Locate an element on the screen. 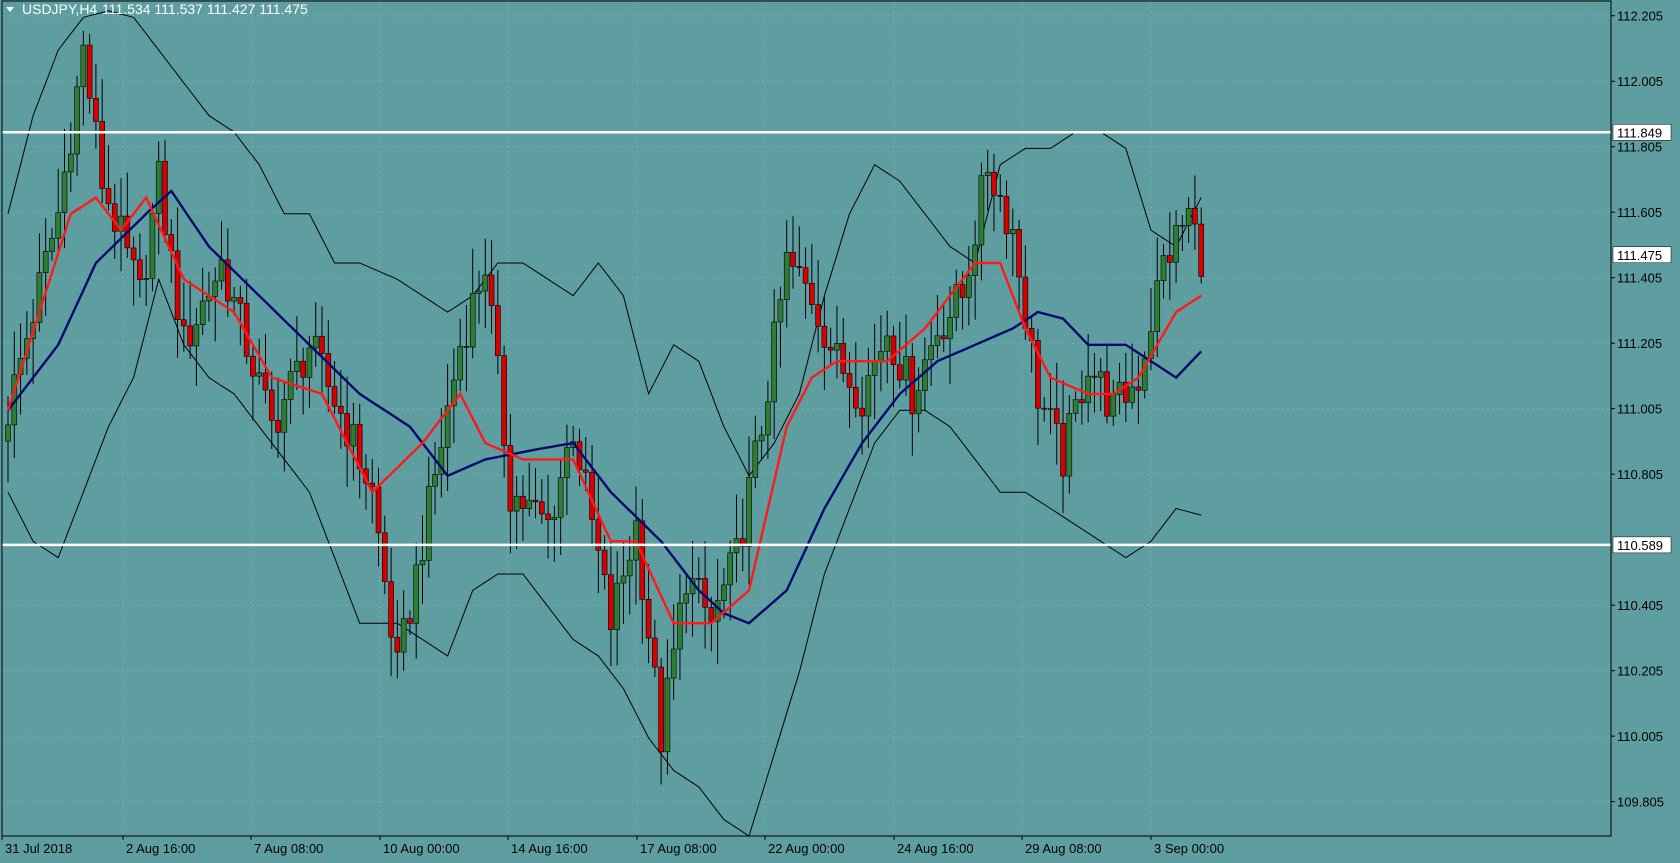 This screenshot has width=1680, height=863. x-tick-label: 22 Aug 00:00 is located at coordinates (806, 848).